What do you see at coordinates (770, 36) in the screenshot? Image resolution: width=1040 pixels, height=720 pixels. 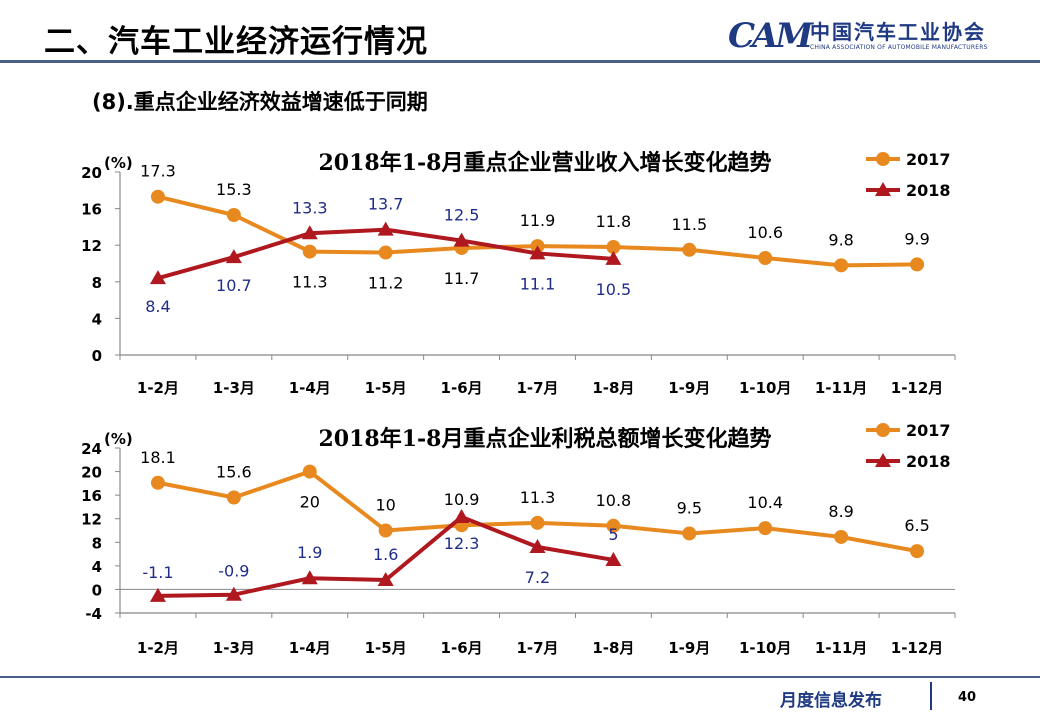 I see `logo-mark: CAM` at bounding box center [770, 36].